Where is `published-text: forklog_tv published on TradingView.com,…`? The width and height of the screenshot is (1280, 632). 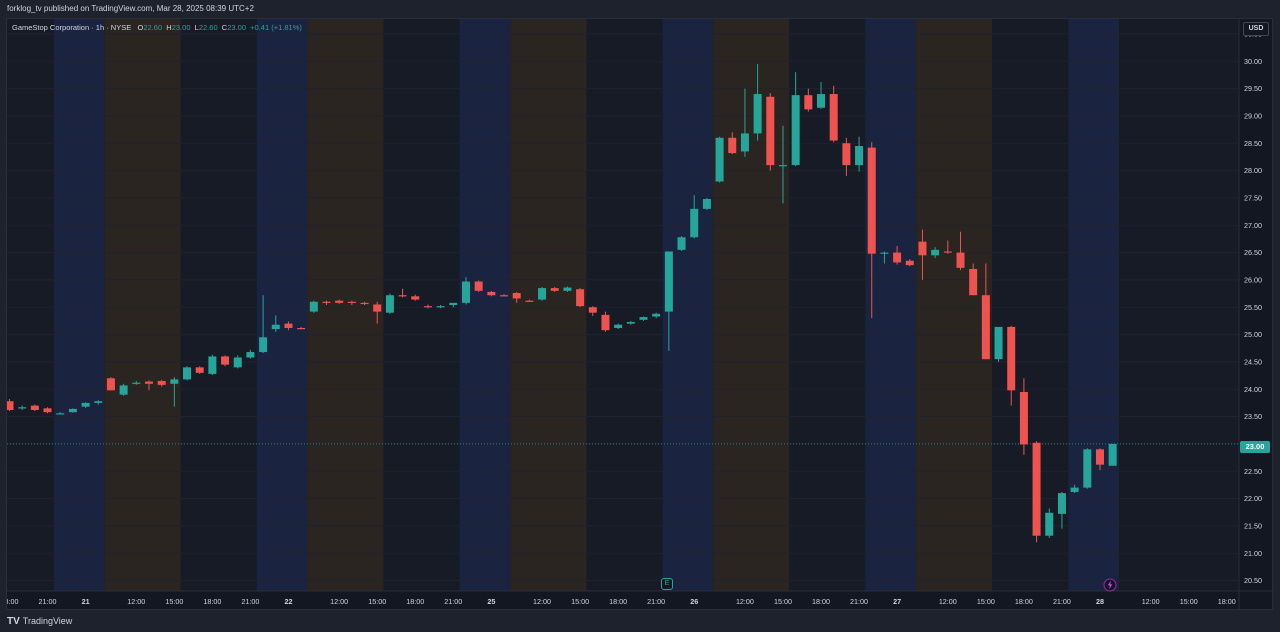
published-text: forklog_tv published on TradingView.com,… is located at coordinates (130, 8).